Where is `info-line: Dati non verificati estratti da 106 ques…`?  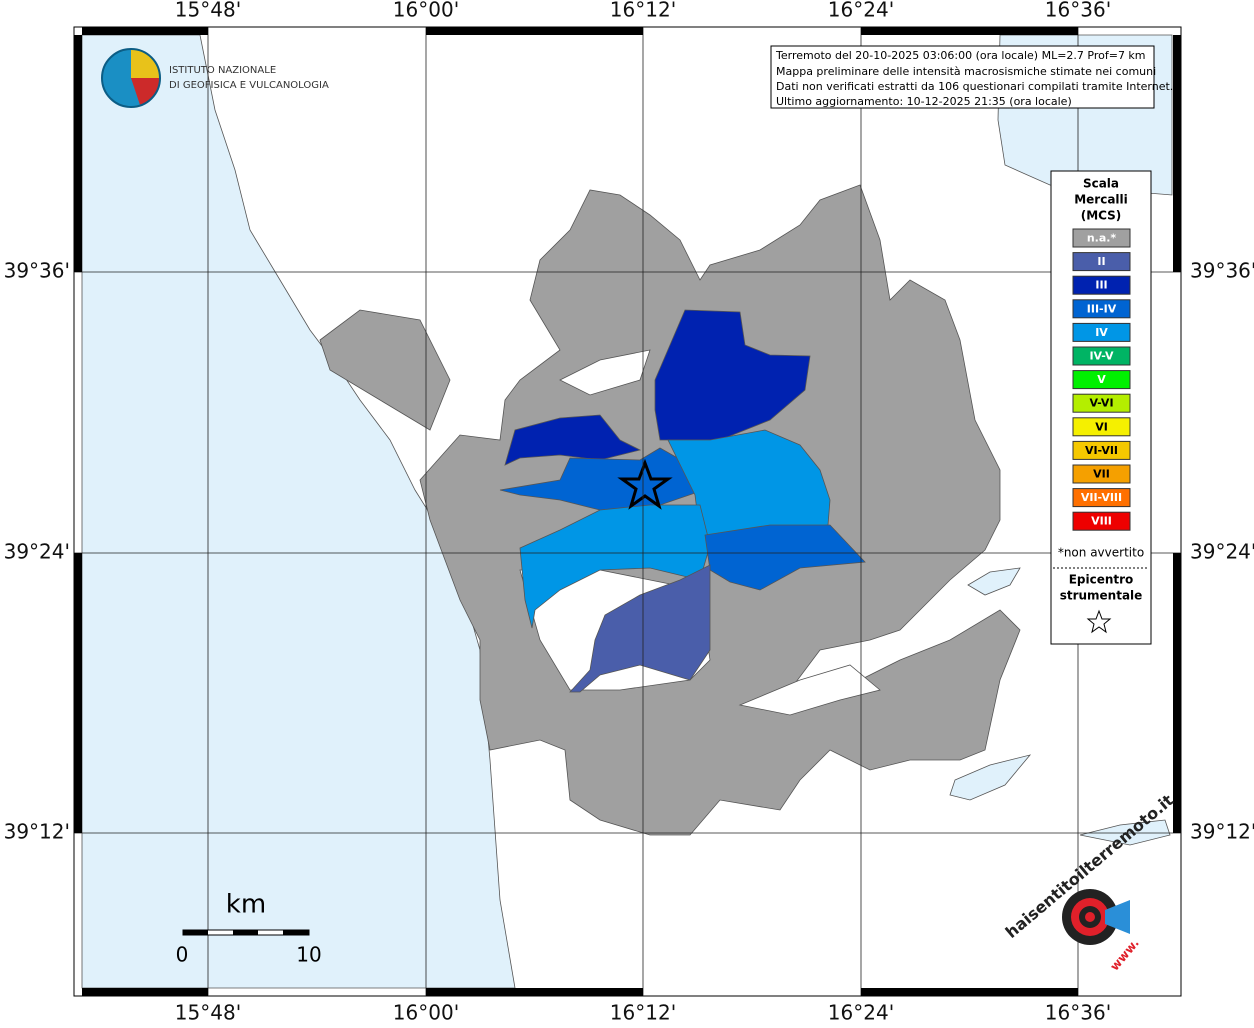
info-line: Dati non verificati estratti da 106 ques… is located at coordinates (974, 86).